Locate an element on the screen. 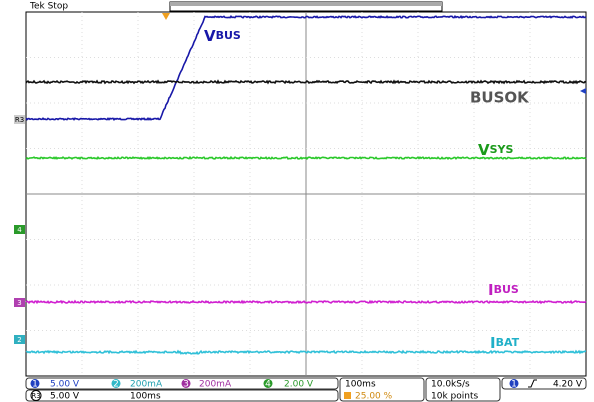 The width and height of the screenshot is (594, 402). ch-num: 4 is located at coordinates (268, 385).